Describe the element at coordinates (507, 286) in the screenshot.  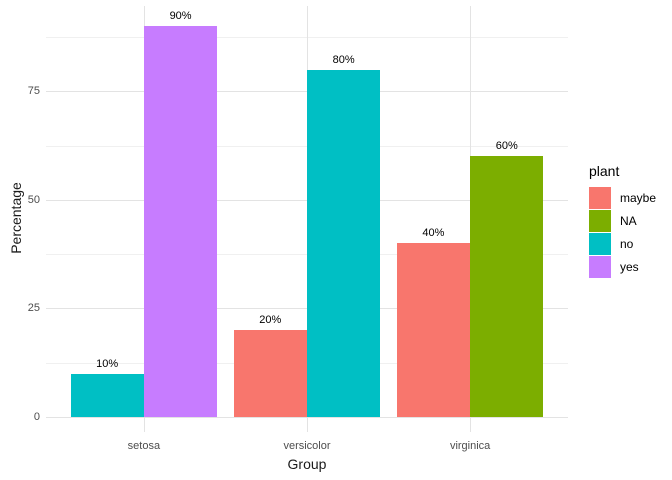
I see `bar-virginica-NA` at that location.